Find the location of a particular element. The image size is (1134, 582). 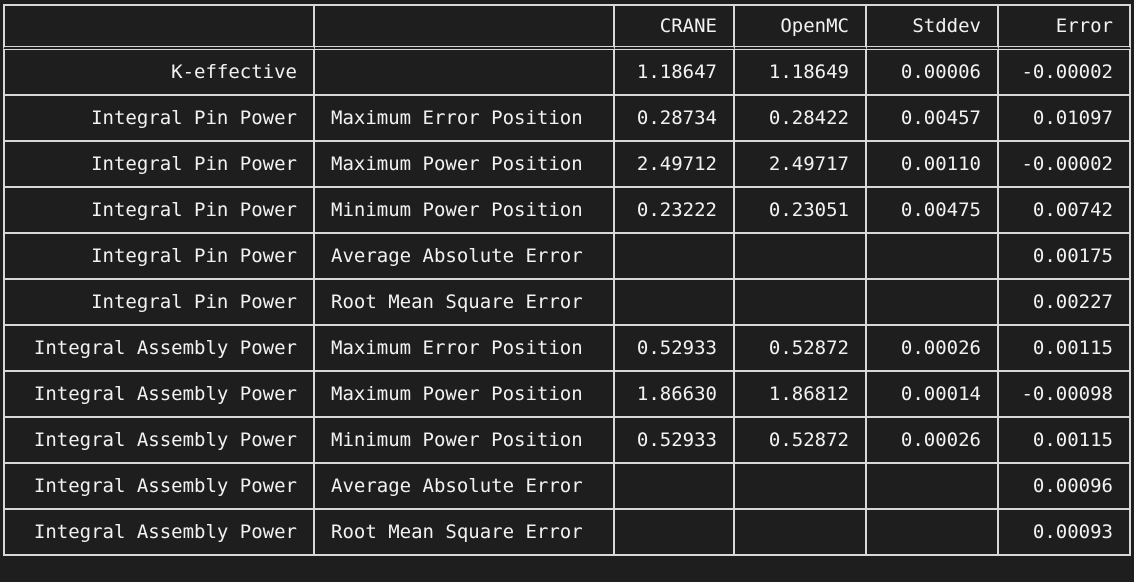

crane-cell: 1.86630 is located at coordinates (675, 395).